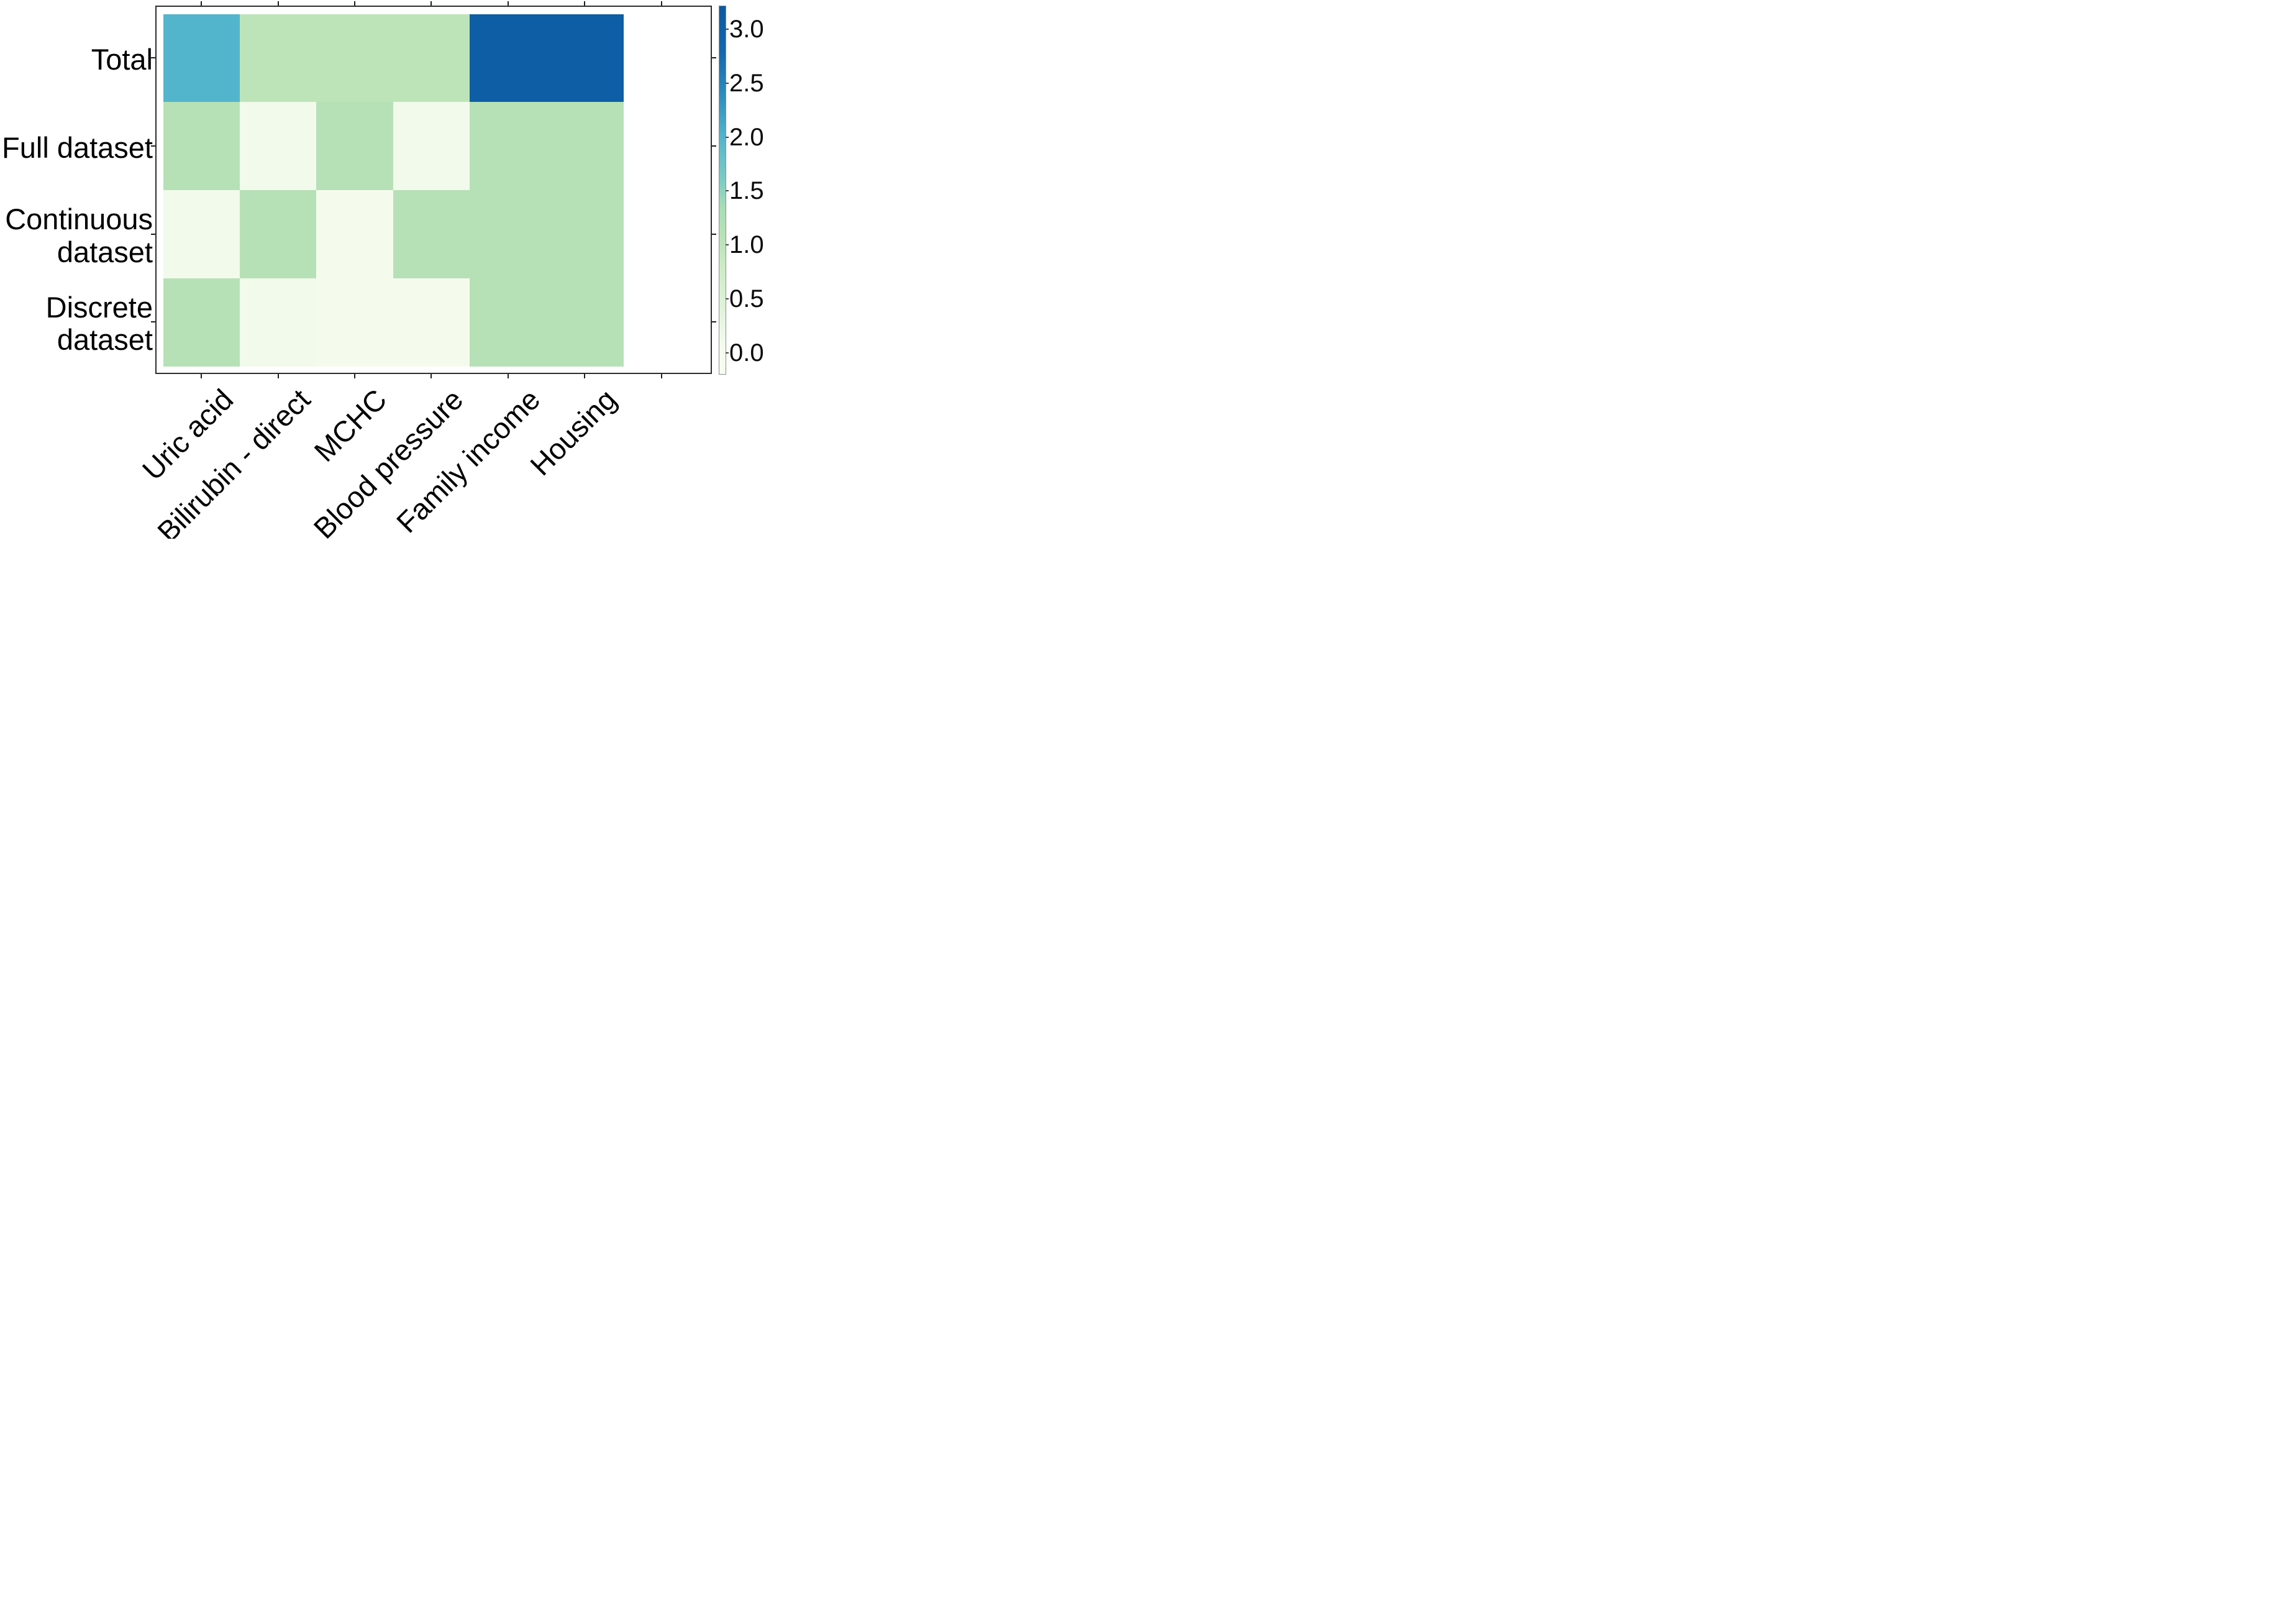  What do you see at coordinates (201, 146) in the screenshot?
I see `cell-full-dataset-uric-acid` at bounding box center [201, 146].